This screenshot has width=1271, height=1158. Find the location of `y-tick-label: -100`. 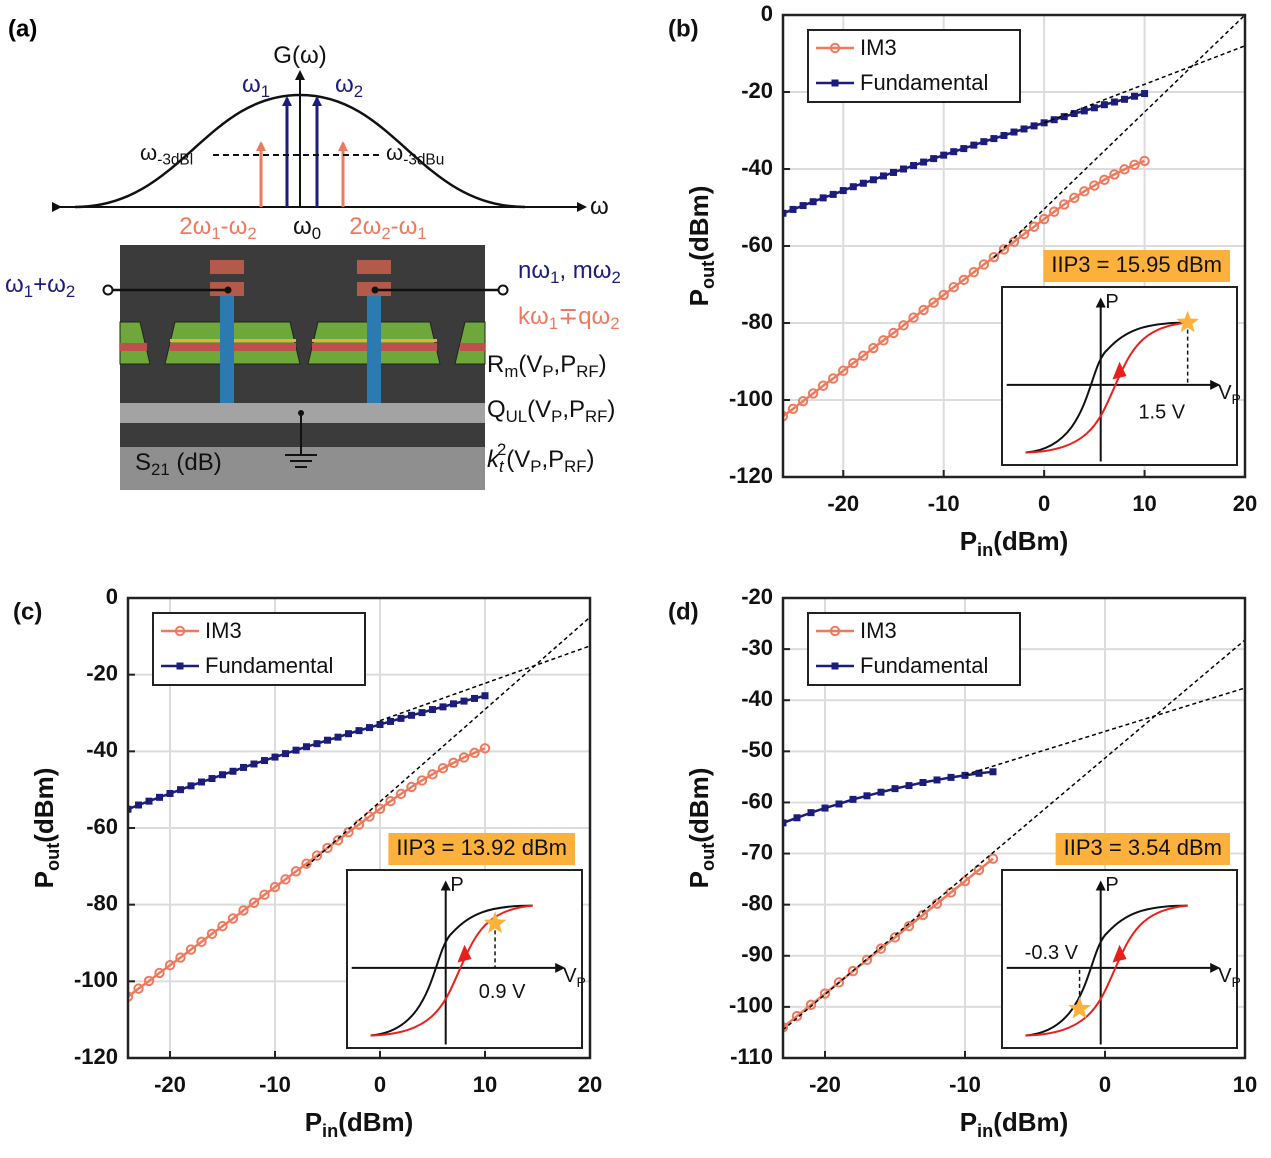

y-tick-label: -100 is located at coordinates (751, 398).